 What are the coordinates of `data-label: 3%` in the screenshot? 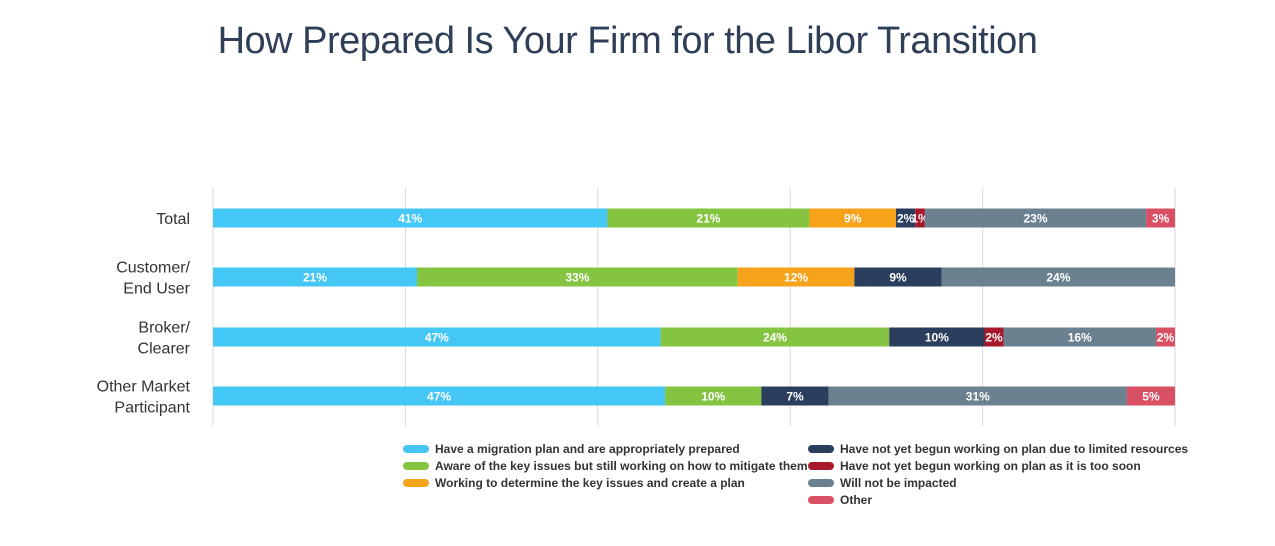 It's located at (1161, 219).